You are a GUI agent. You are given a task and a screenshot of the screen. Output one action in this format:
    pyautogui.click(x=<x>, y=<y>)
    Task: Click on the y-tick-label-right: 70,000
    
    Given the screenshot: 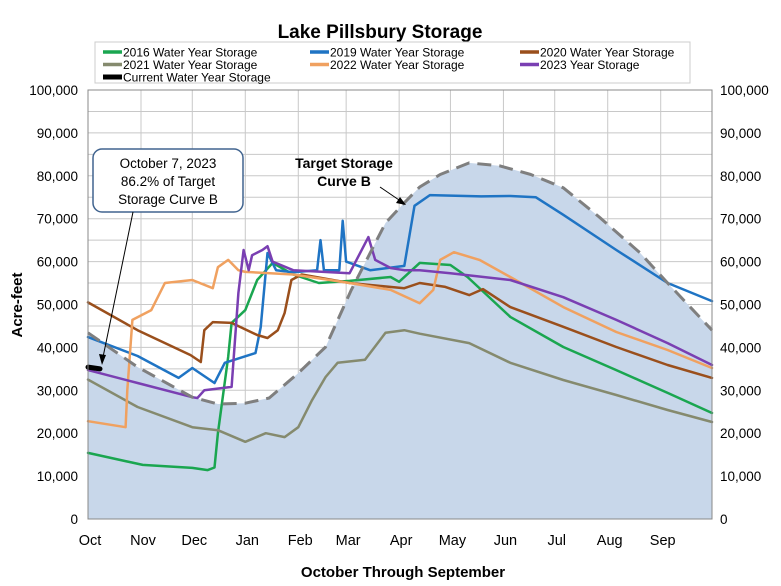 What is the action you would take?
    pyautogui.click(x=740, y=219)
    